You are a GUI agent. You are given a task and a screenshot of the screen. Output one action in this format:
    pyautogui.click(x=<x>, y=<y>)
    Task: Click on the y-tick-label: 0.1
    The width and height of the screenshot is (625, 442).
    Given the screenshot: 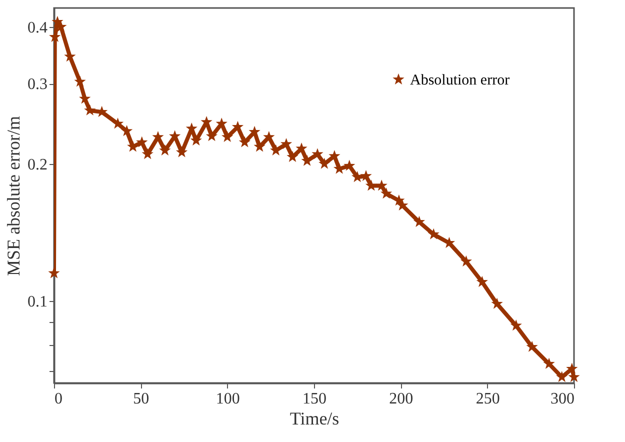 What is the action you would take?
    pyautogui.click(x=38, y=301)
    